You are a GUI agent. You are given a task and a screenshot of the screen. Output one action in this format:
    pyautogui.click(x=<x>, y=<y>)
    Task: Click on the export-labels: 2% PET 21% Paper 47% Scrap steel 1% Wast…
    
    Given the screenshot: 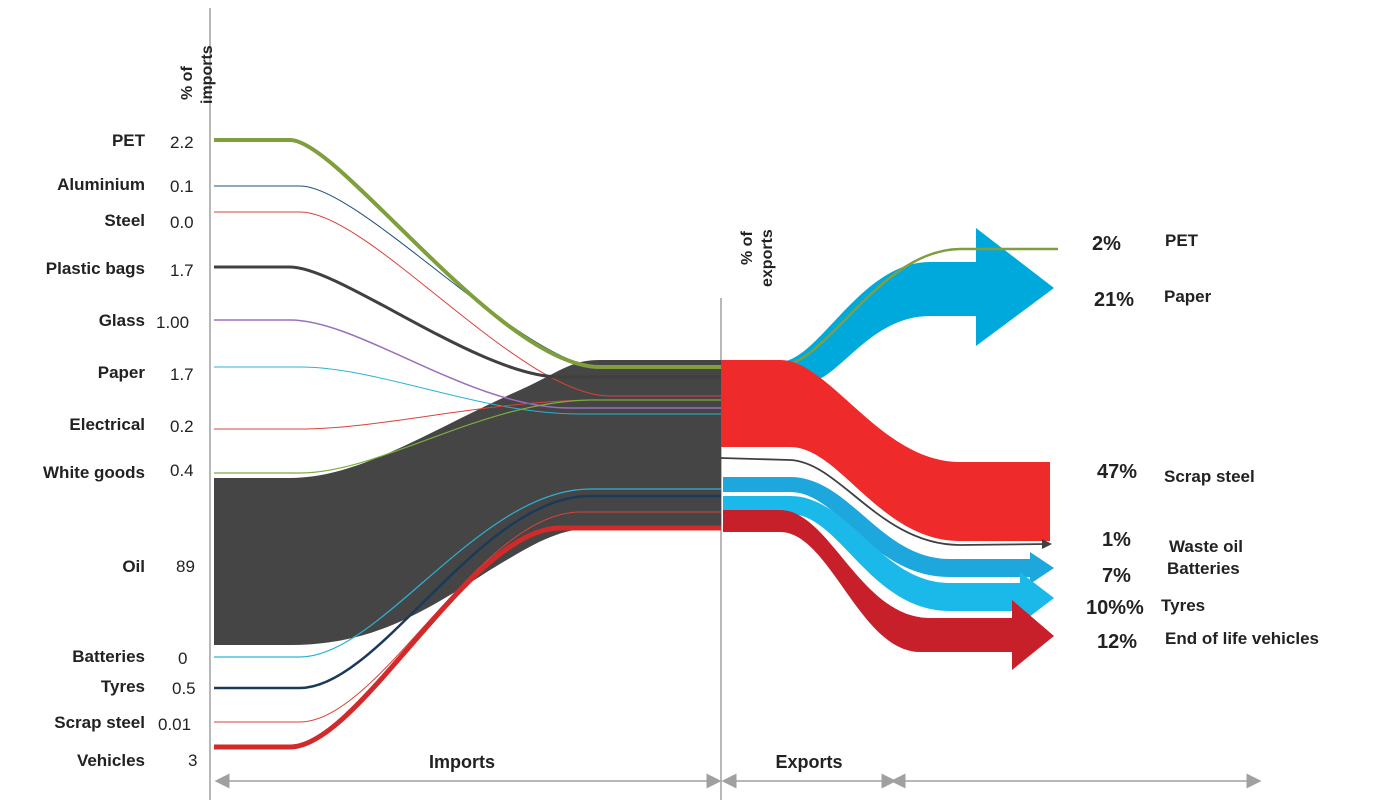 What is the action you would take?
    pyautogui.click(x=1202, y=442)
    